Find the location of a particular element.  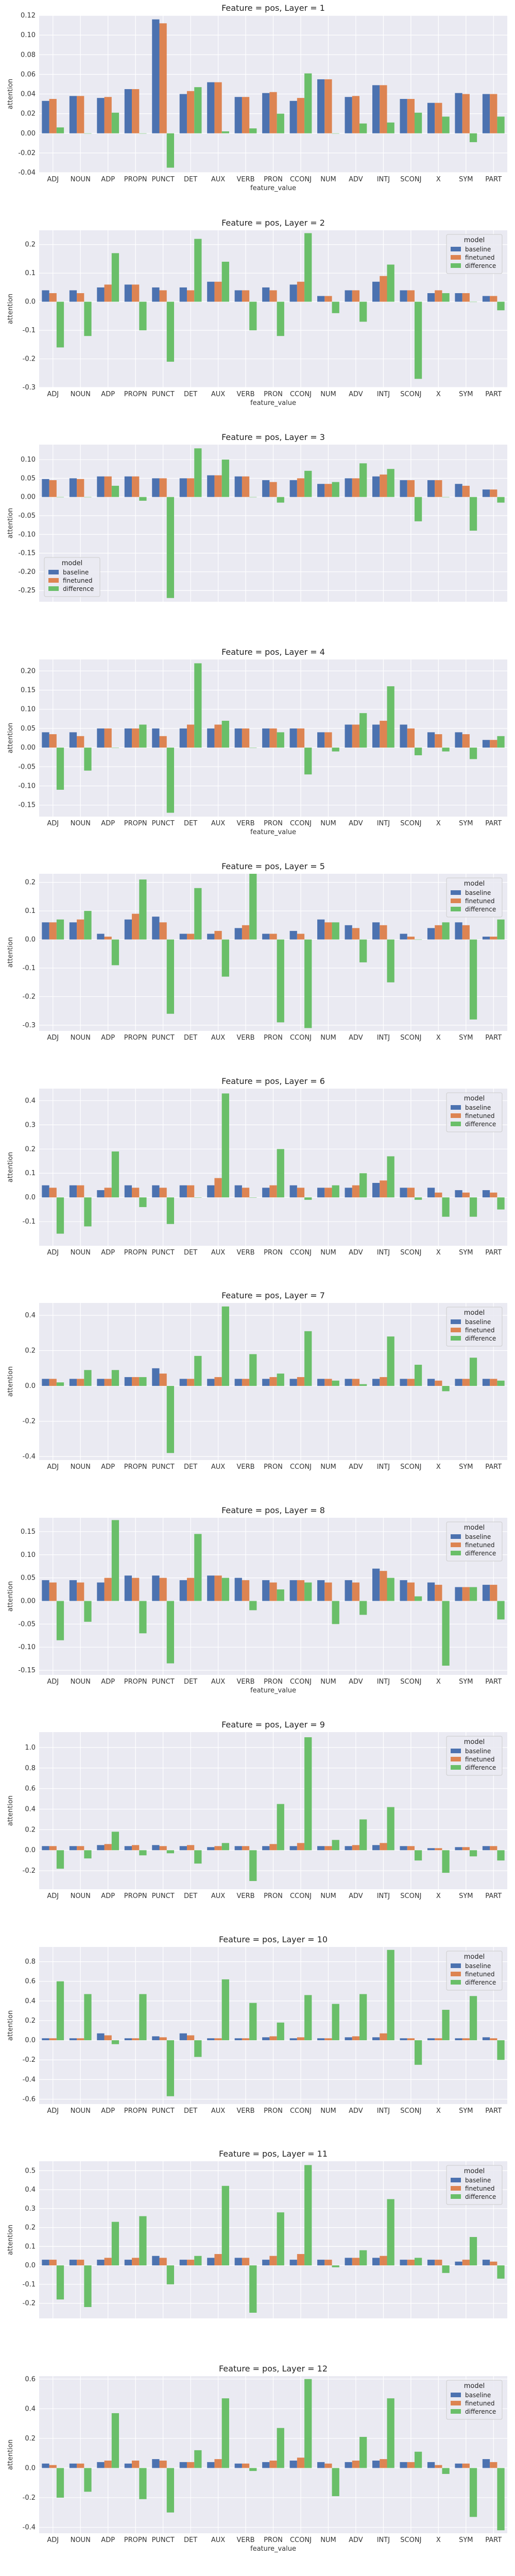

x-tick-label: NUM is located at coordinates (328, 1896).